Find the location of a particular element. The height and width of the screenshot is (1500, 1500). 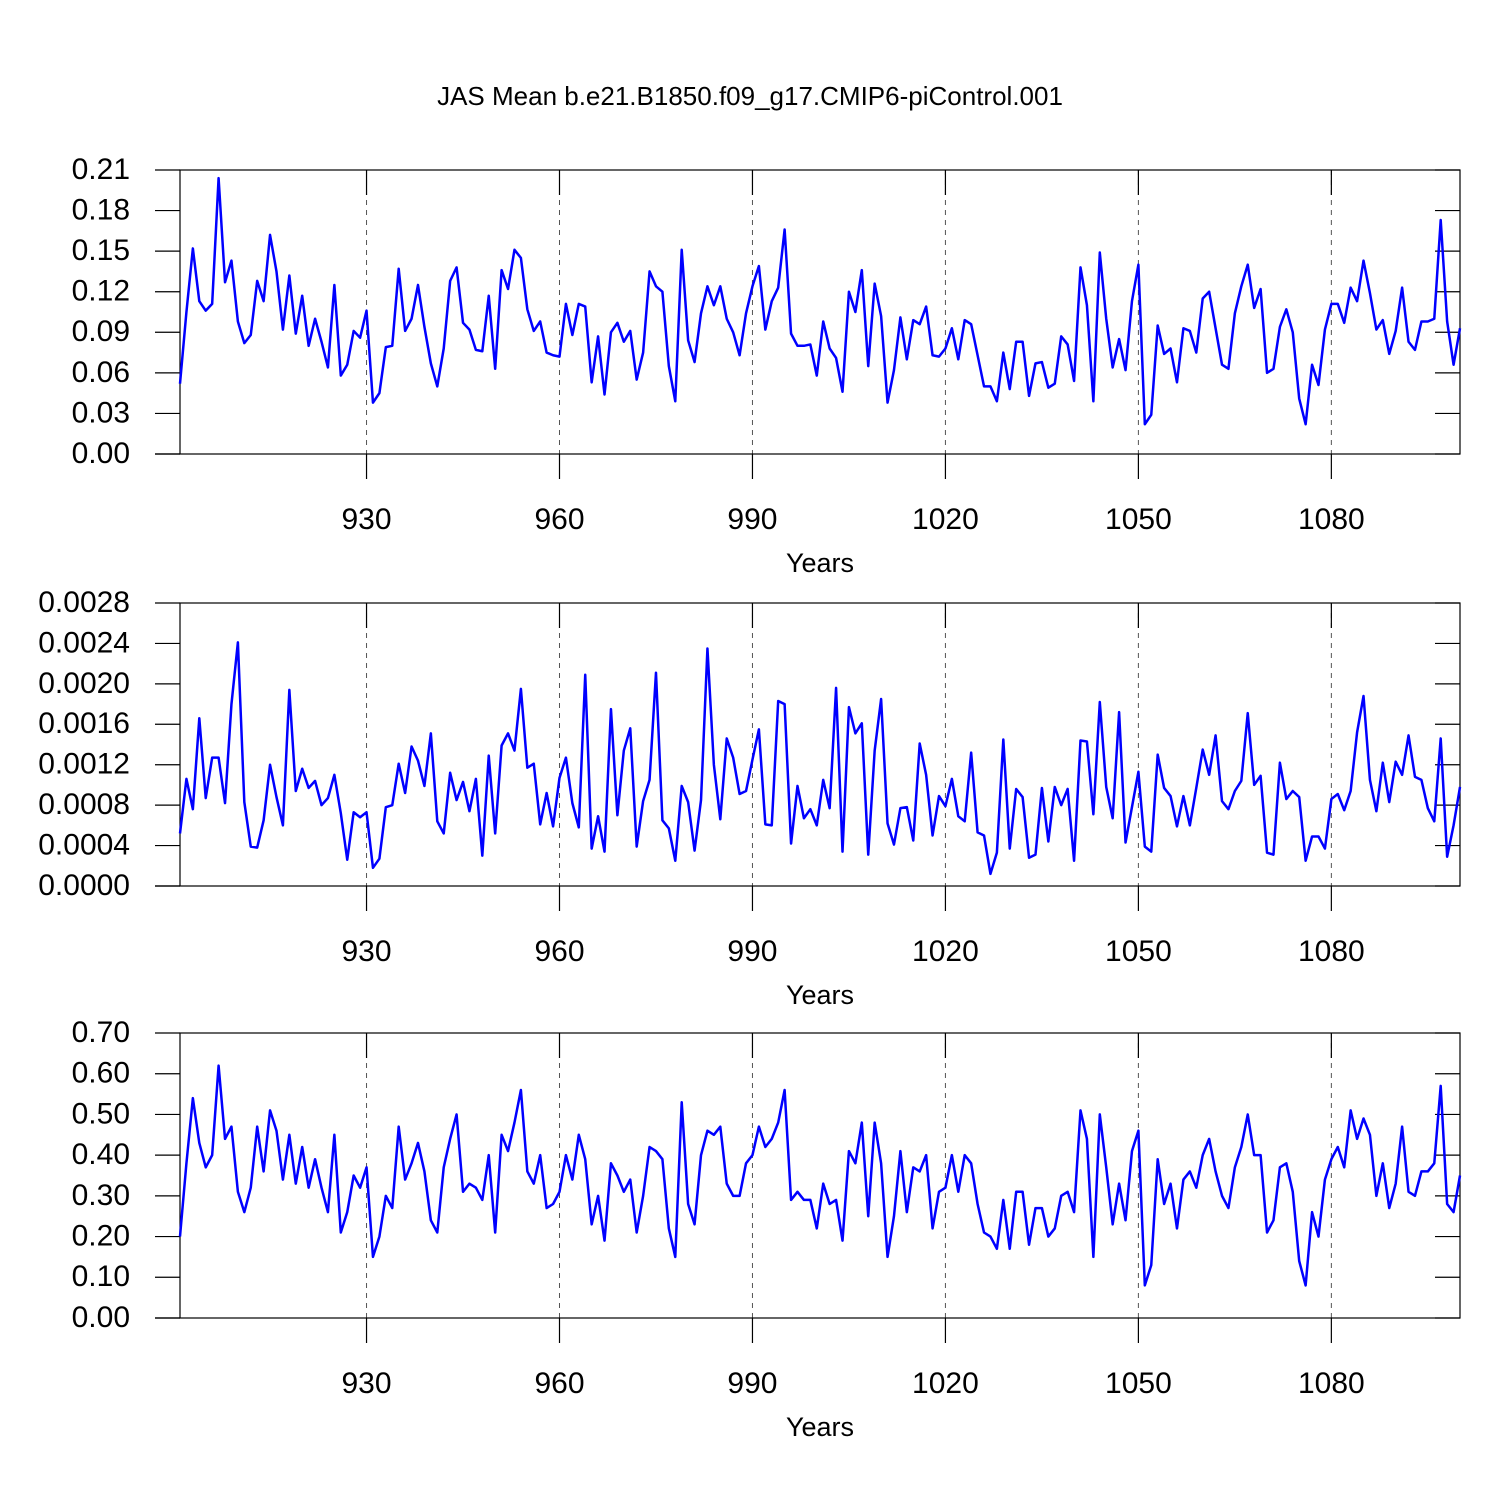

y-tick-label: 0.0024 is located at coordinates (84, 642).